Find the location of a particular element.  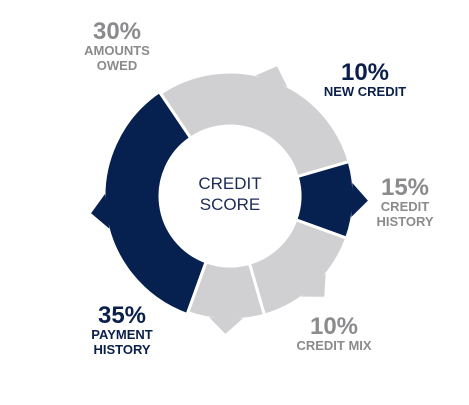

pointer-new-credit is located at coordinates (359, 200).